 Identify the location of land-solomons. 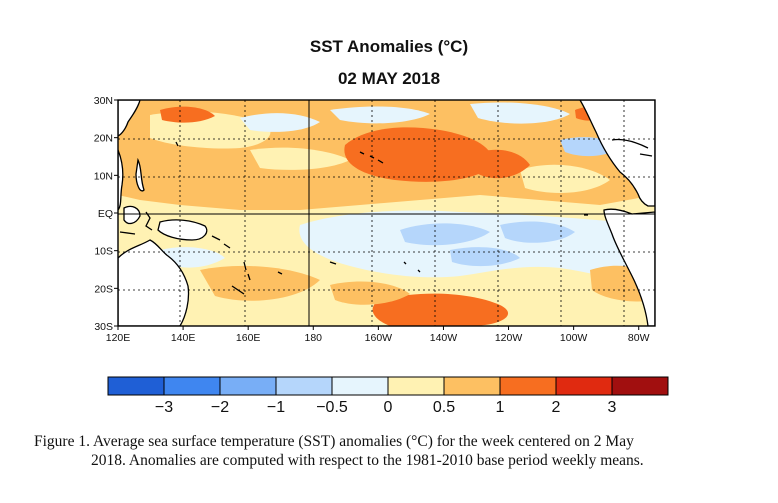
(221, 242).